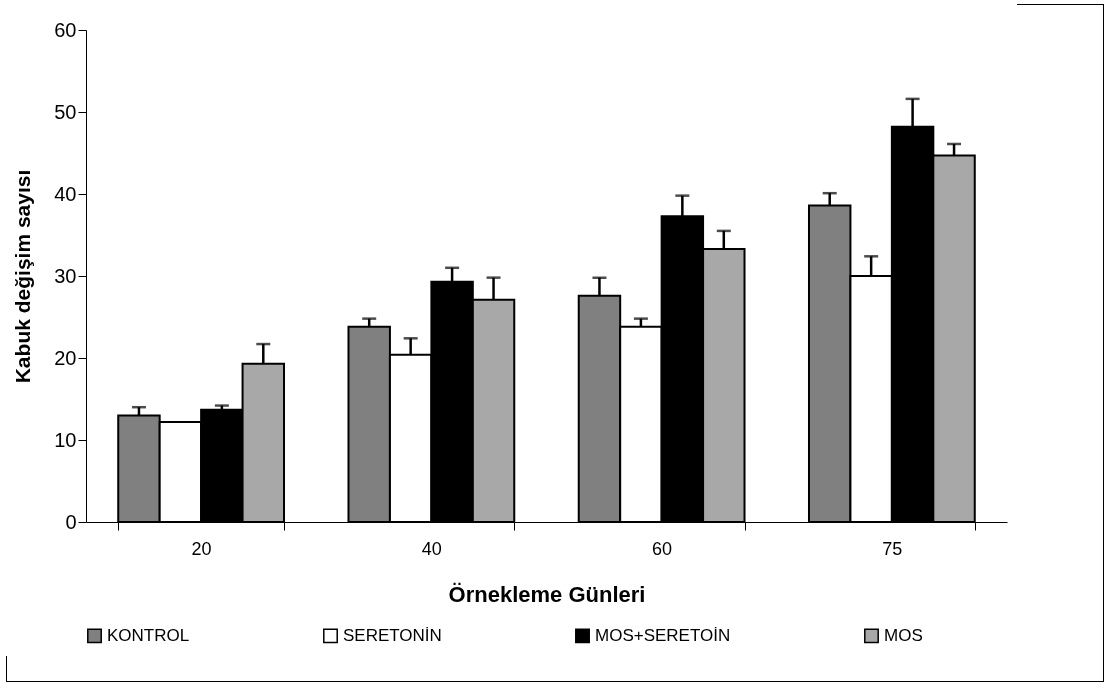 This screenshot has height=688, width=1112. I want to click on y-tick-label: 20, so click(65, 357).